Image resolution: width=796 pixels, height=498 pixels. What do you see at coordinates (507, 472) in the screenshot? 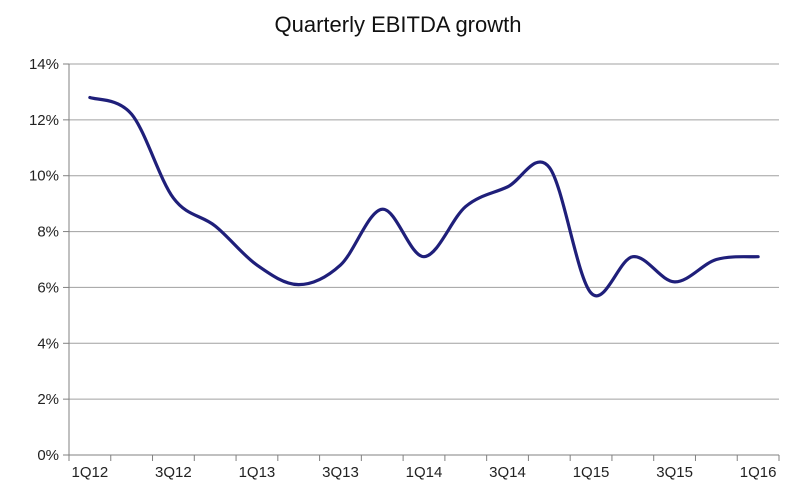
I see `x-tick-label: 3Q14` at bounding box center [507, 472].